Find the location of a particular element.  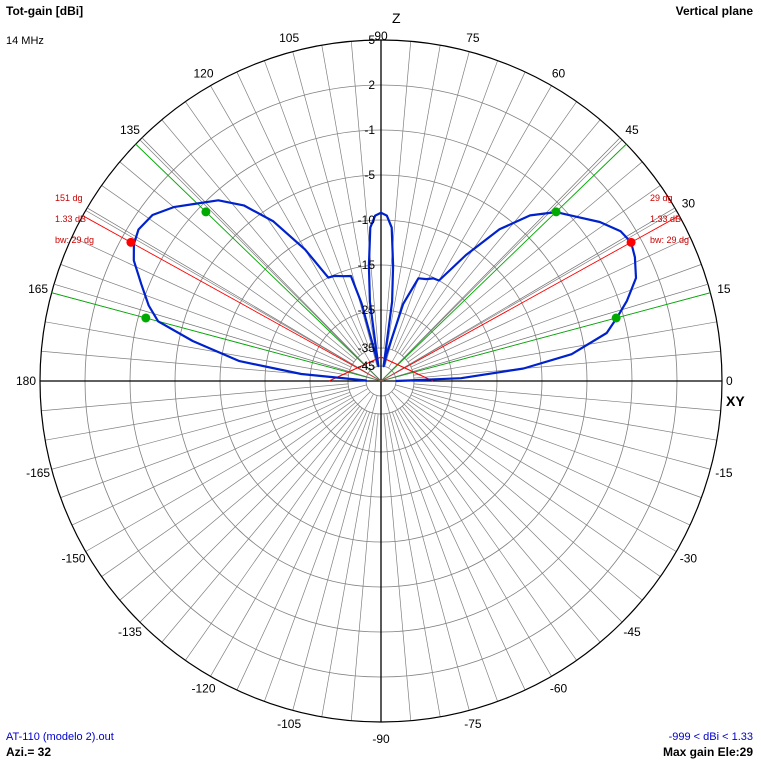

angle-tick-label: -90 is located at coordinates (381, 739).